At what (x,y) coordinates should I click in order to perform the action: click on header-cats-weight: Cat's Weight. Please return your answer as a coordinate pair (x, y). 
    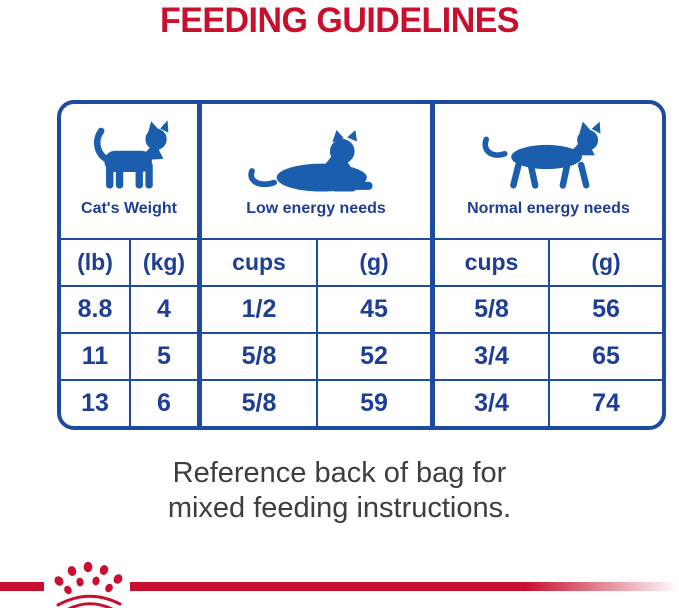
    Looking at the image, I should click on (131, 172).